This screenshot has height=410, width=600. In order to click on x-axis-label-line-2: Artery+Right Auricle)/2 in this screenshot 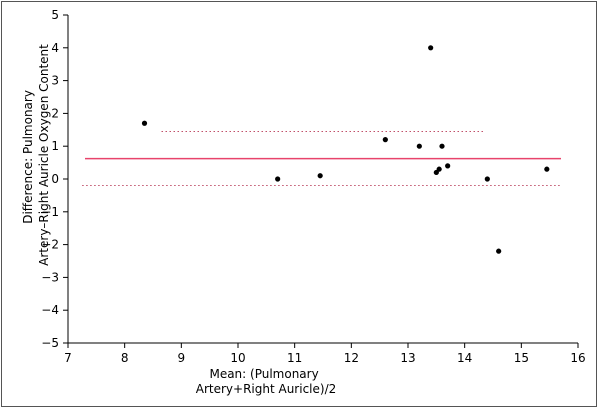, I will do `click(266, 389)`.